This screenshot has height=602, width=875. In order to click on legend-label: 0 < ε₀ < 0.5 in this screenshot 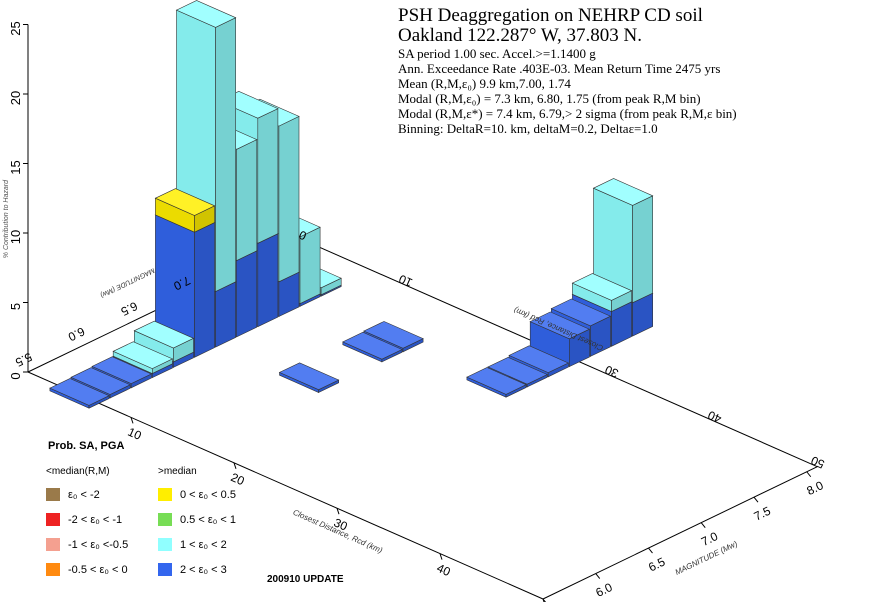, I will do `click(208, 494)`.